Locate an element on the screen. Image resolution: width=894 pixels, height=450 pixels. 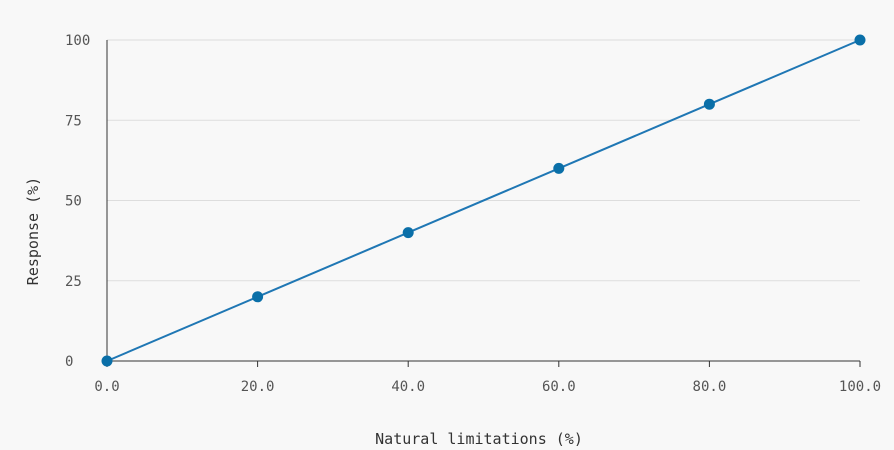
y-tick-label: 0 is located at coordinates (69, 362).